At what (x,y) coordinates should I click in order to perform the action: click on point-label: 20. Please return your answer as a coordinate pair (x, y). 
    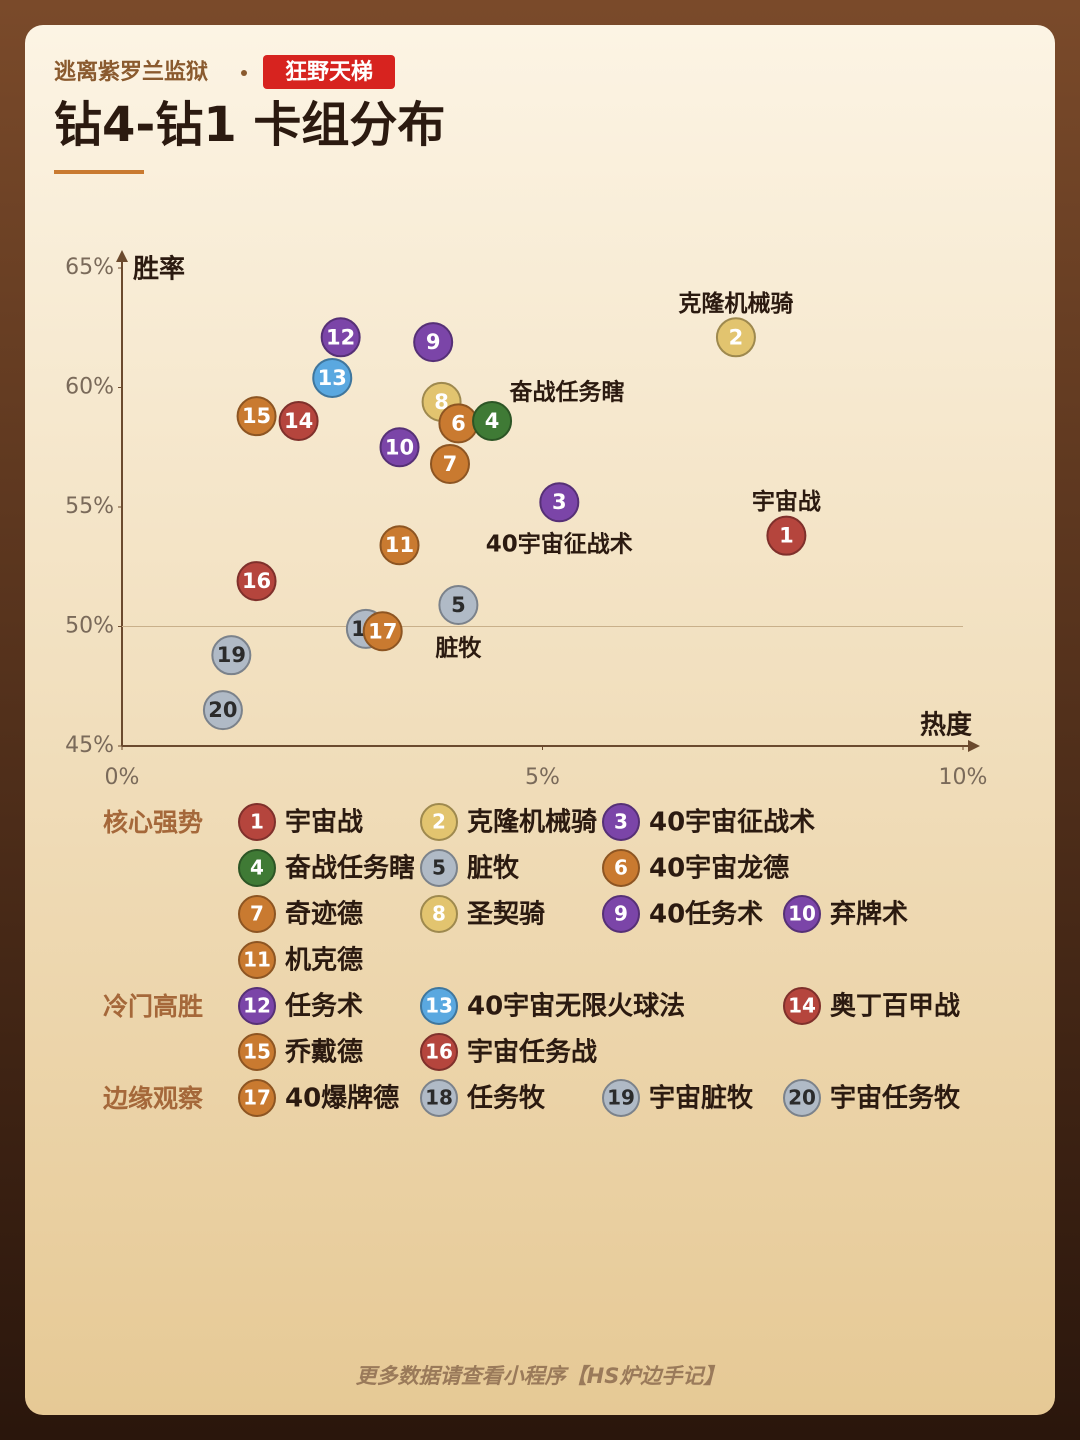
    Looking at the image, I should click on (222, 710).